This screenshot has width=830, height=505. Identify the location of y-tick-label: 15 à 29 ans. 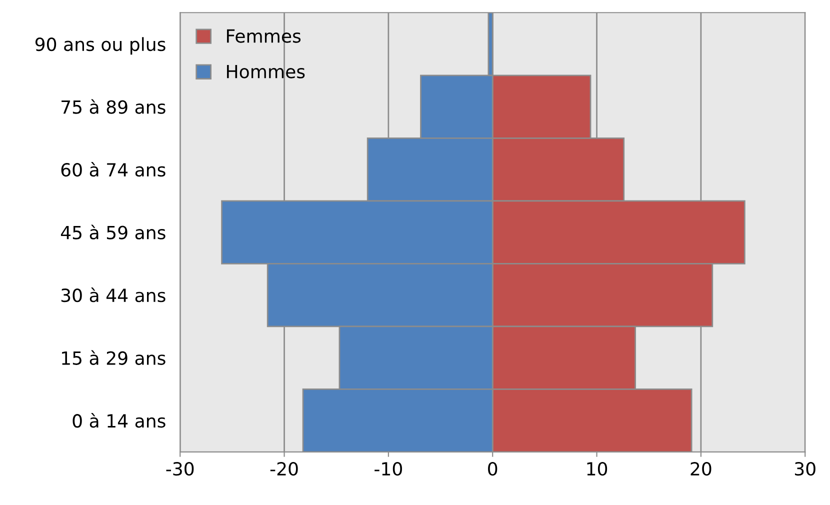
(114, 357).